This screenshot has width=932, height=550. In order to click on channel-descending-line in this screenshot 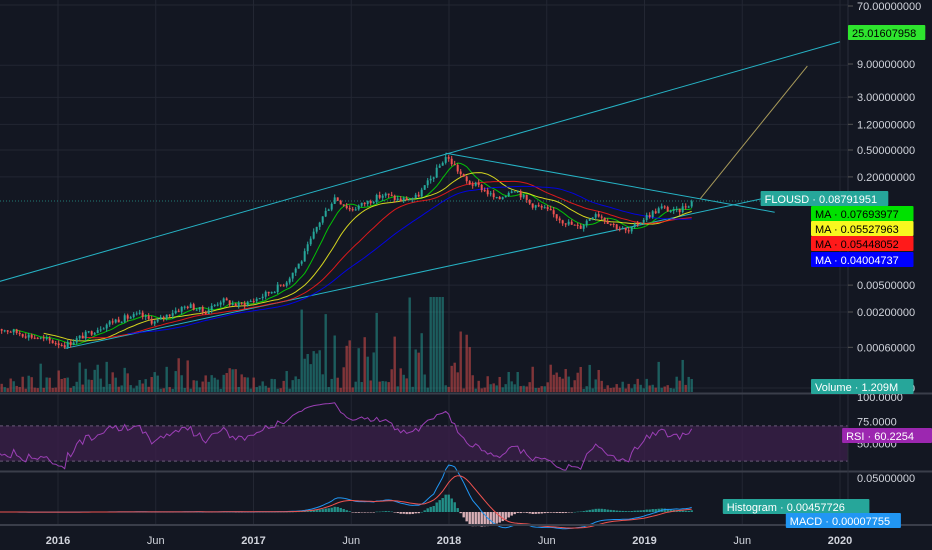, I will do `click(610, 182)`.